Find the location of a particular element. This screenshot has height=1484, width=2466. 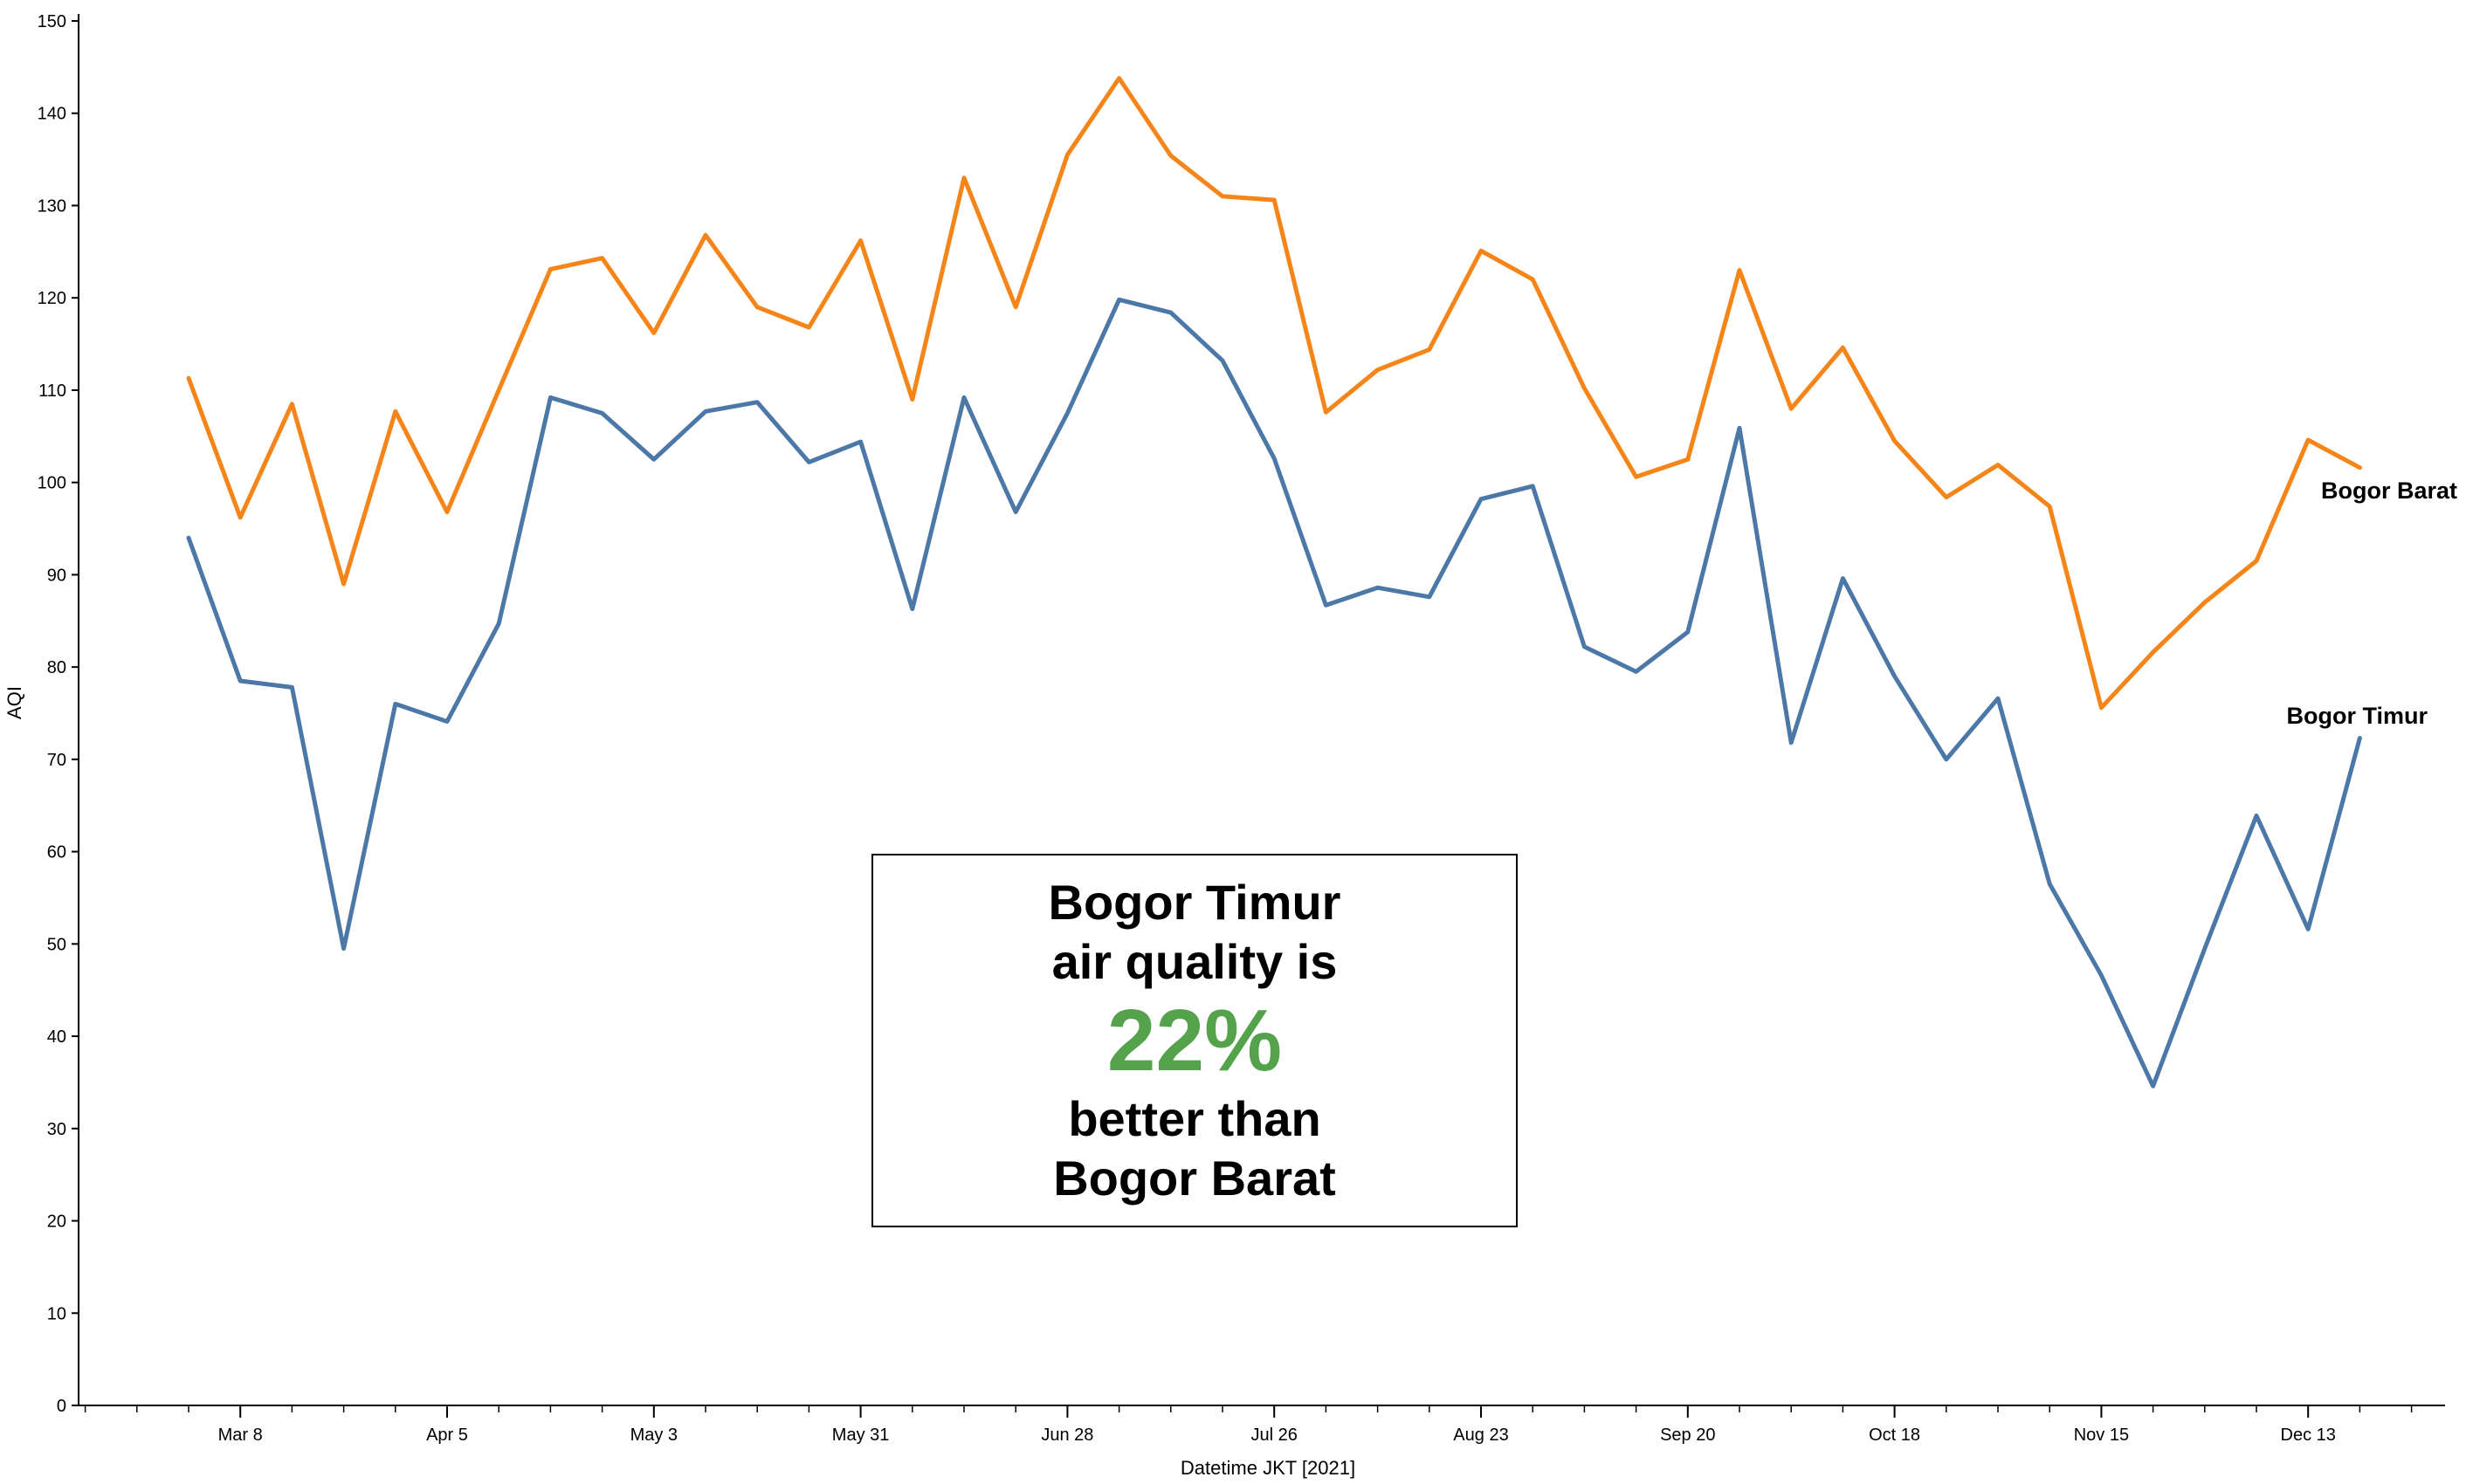

y-axis-title: AQI is located at coordinates (14, 703).